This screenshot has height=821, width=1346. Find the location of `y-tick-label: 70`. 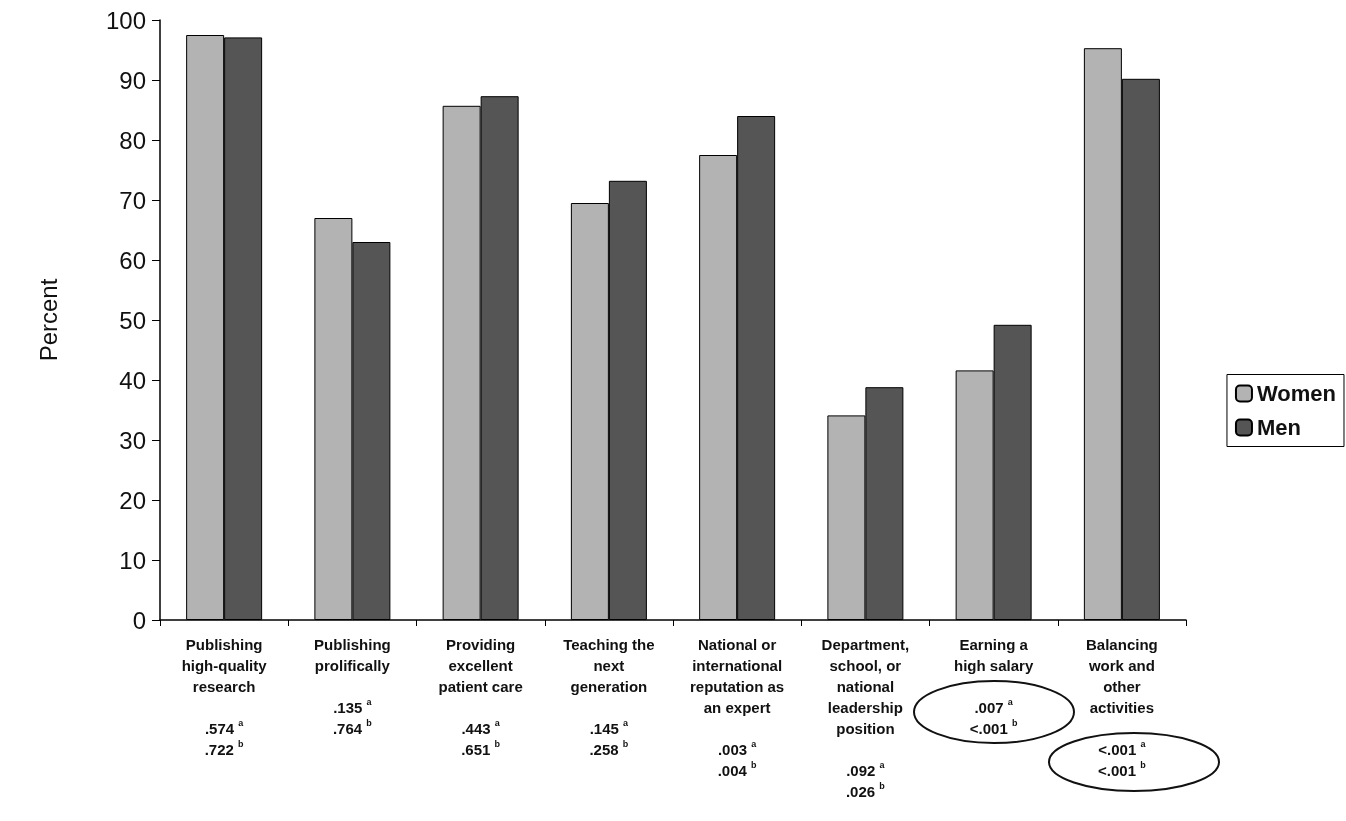

y-tick-label: 70 is located at coordinates (132, 200).